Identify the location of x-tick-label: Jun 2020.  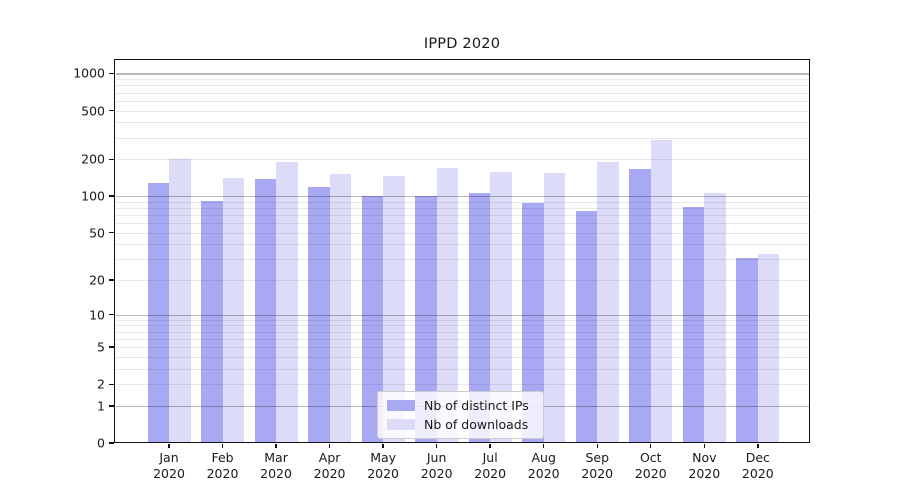
(436, 465).